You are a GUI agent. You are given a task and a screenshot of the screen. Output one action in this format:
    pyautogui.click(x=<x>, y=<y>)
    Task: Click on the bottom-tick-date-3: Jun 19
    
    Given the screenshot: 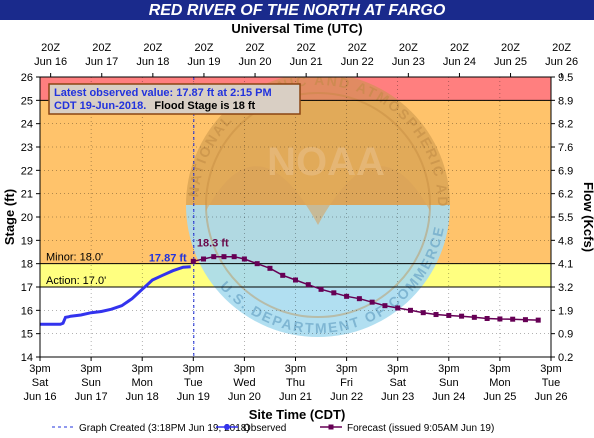 What is the action you would take?
    pyautogui.click(x=193, y=397)
    